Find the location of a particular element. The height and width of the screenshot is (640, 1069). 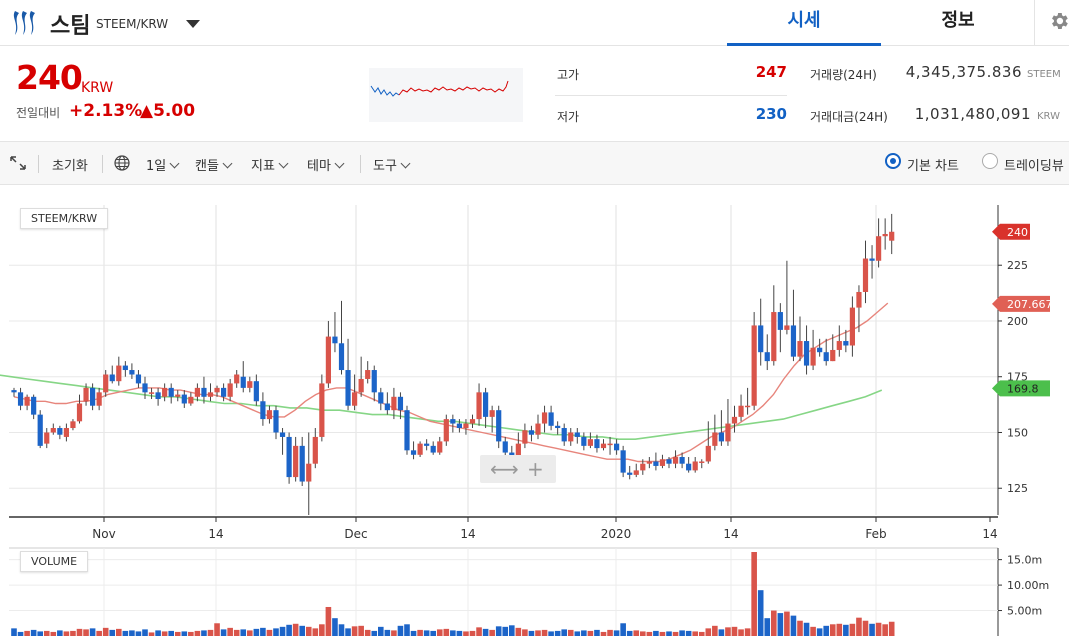

candle-dropdown: 캔들 is located at coordinates (214, 164).